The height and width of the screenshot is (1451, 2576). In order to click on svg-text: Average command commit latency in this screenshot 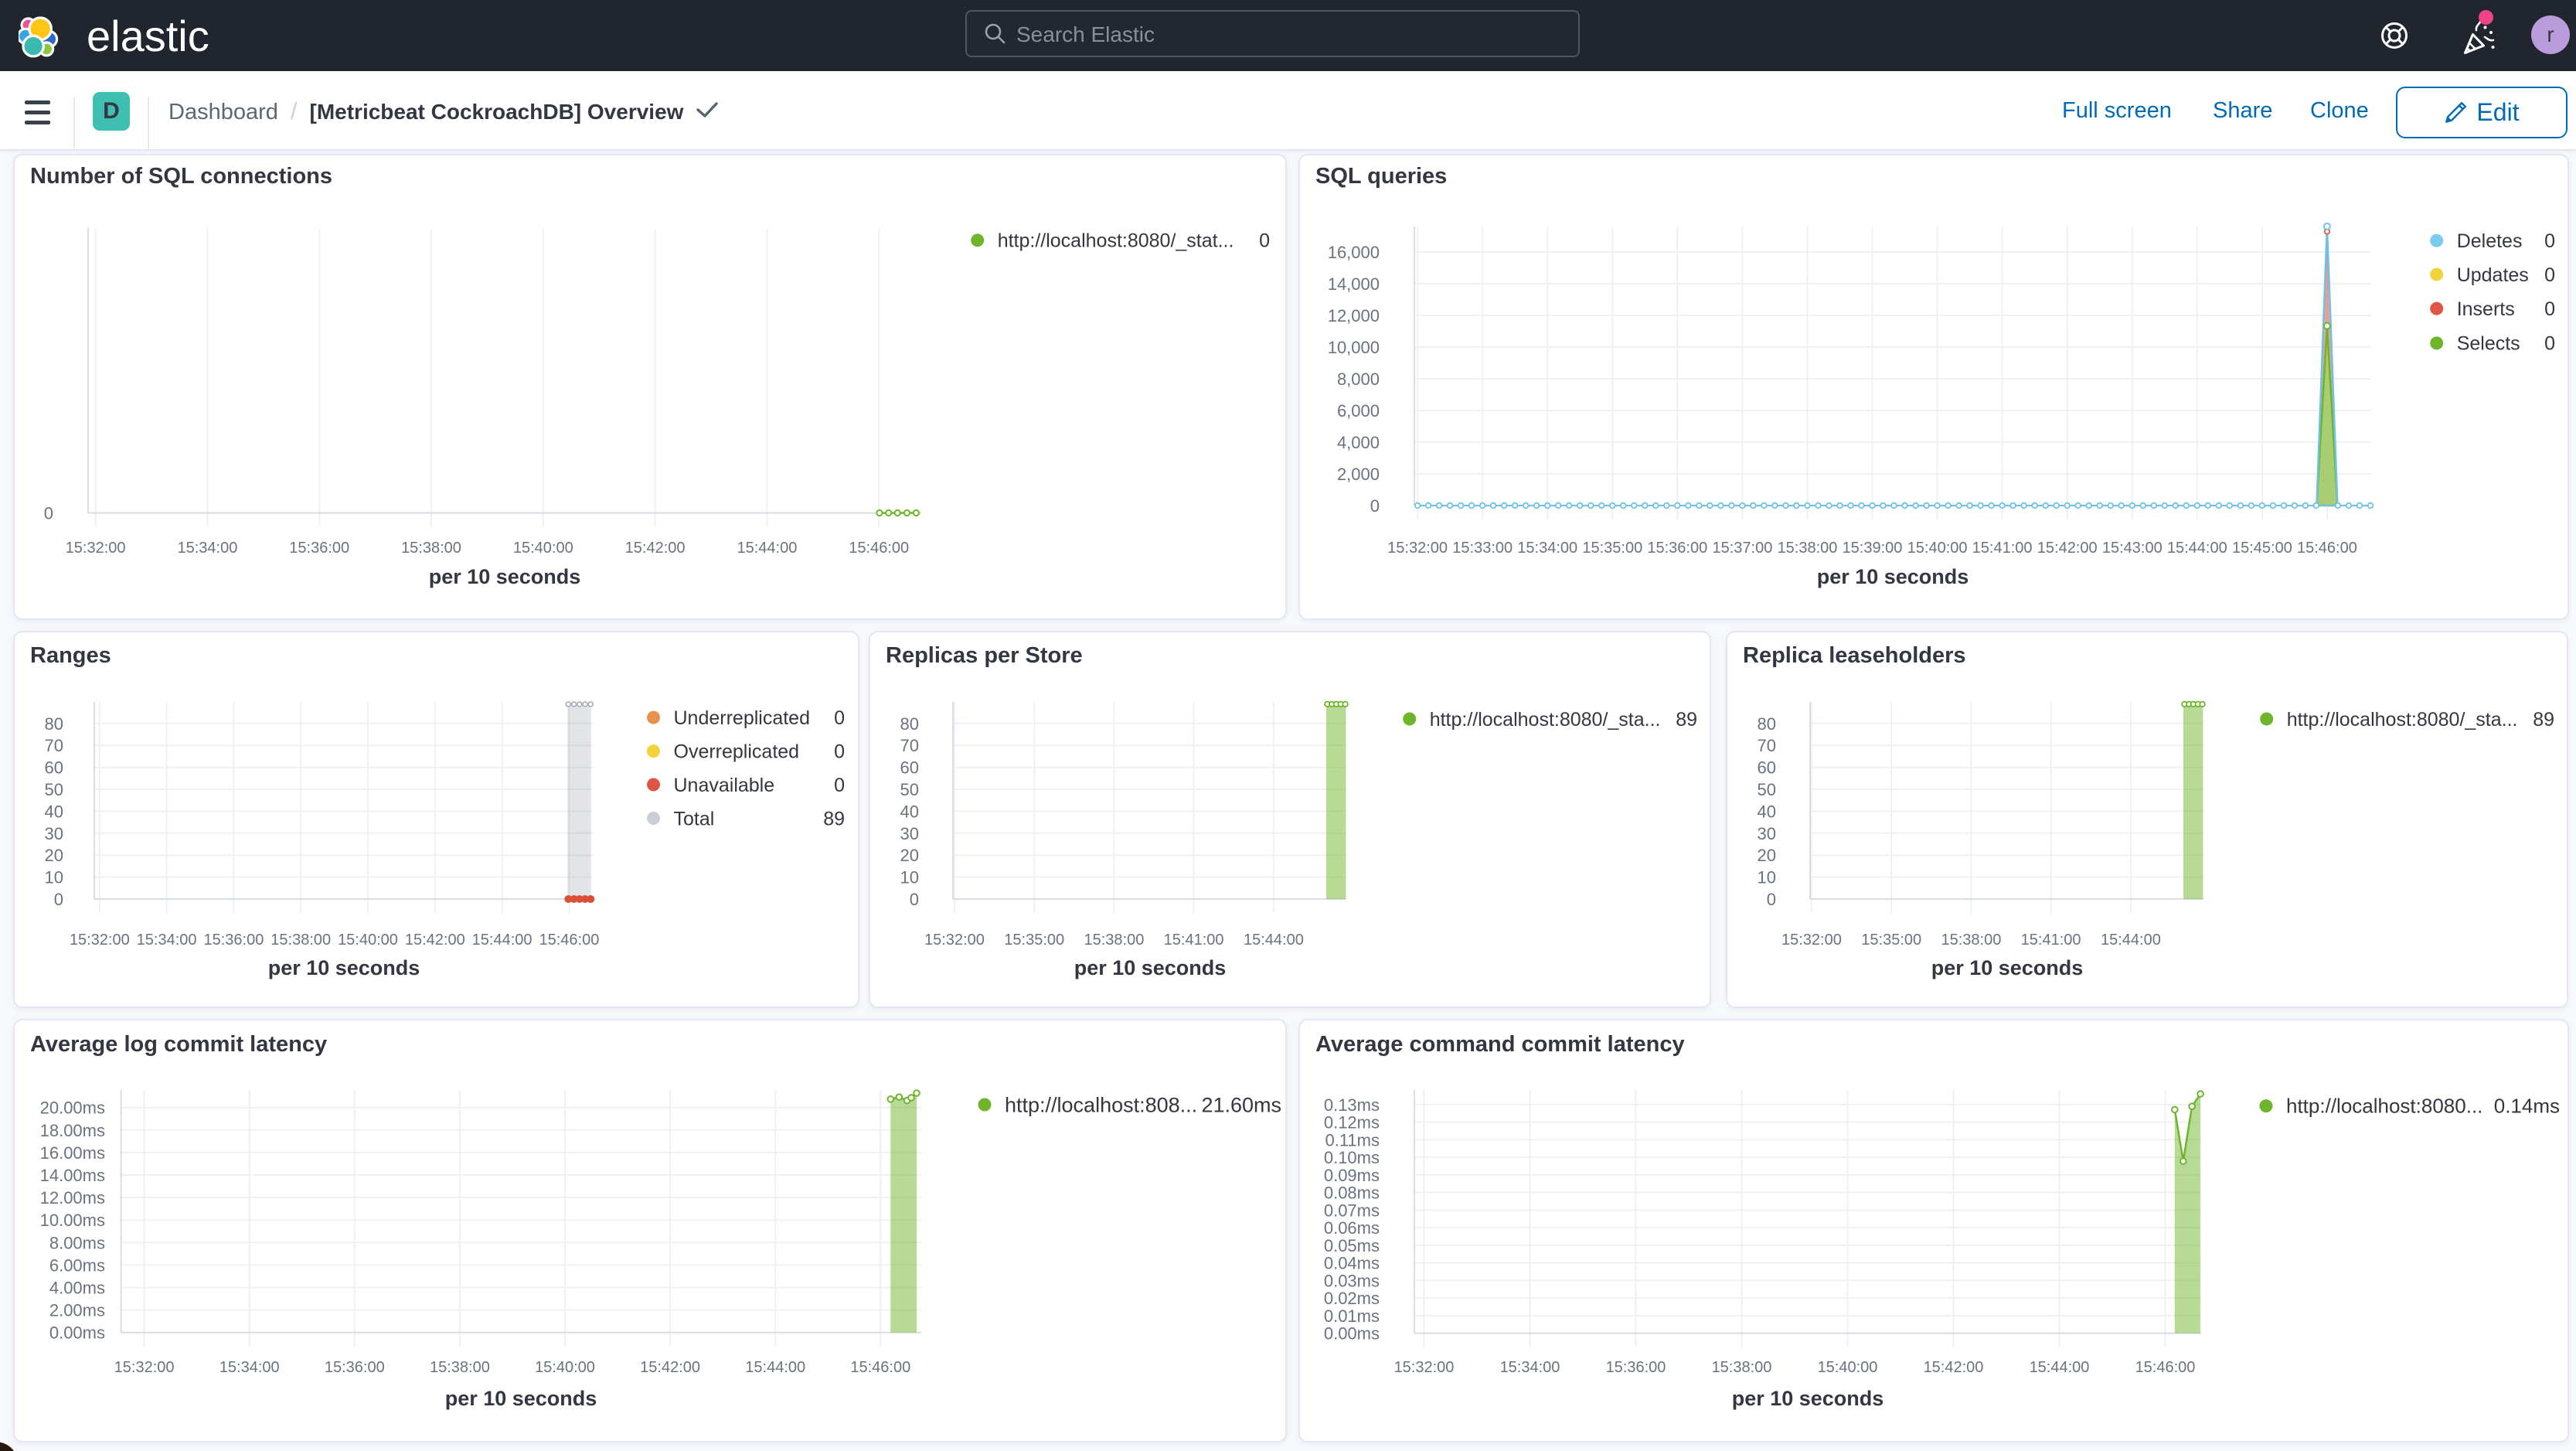, I will do `click(1500, 1044)`.